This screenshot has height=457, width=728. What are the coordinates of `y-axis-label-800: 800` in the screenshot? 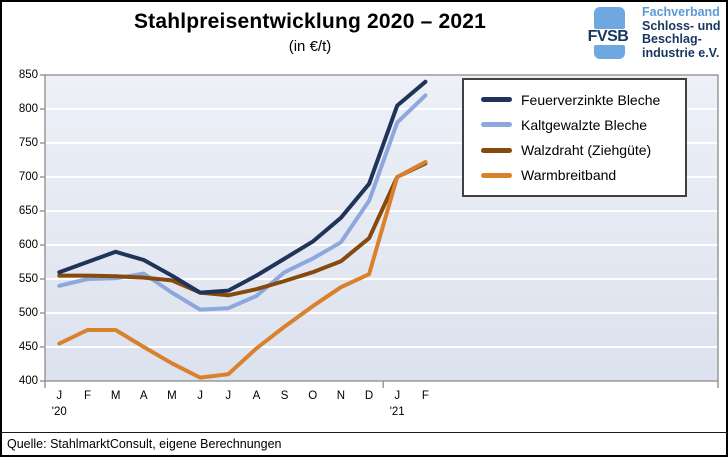 It's located at (28, 108).